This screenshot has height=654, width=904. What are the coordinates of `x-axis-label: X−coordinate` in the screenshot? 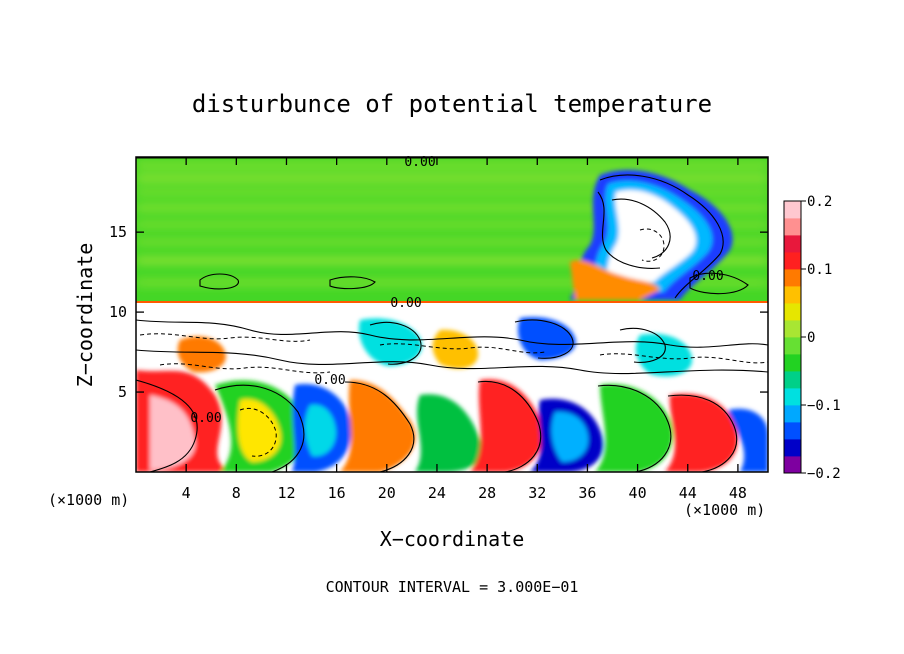 It's located at (452, 539).